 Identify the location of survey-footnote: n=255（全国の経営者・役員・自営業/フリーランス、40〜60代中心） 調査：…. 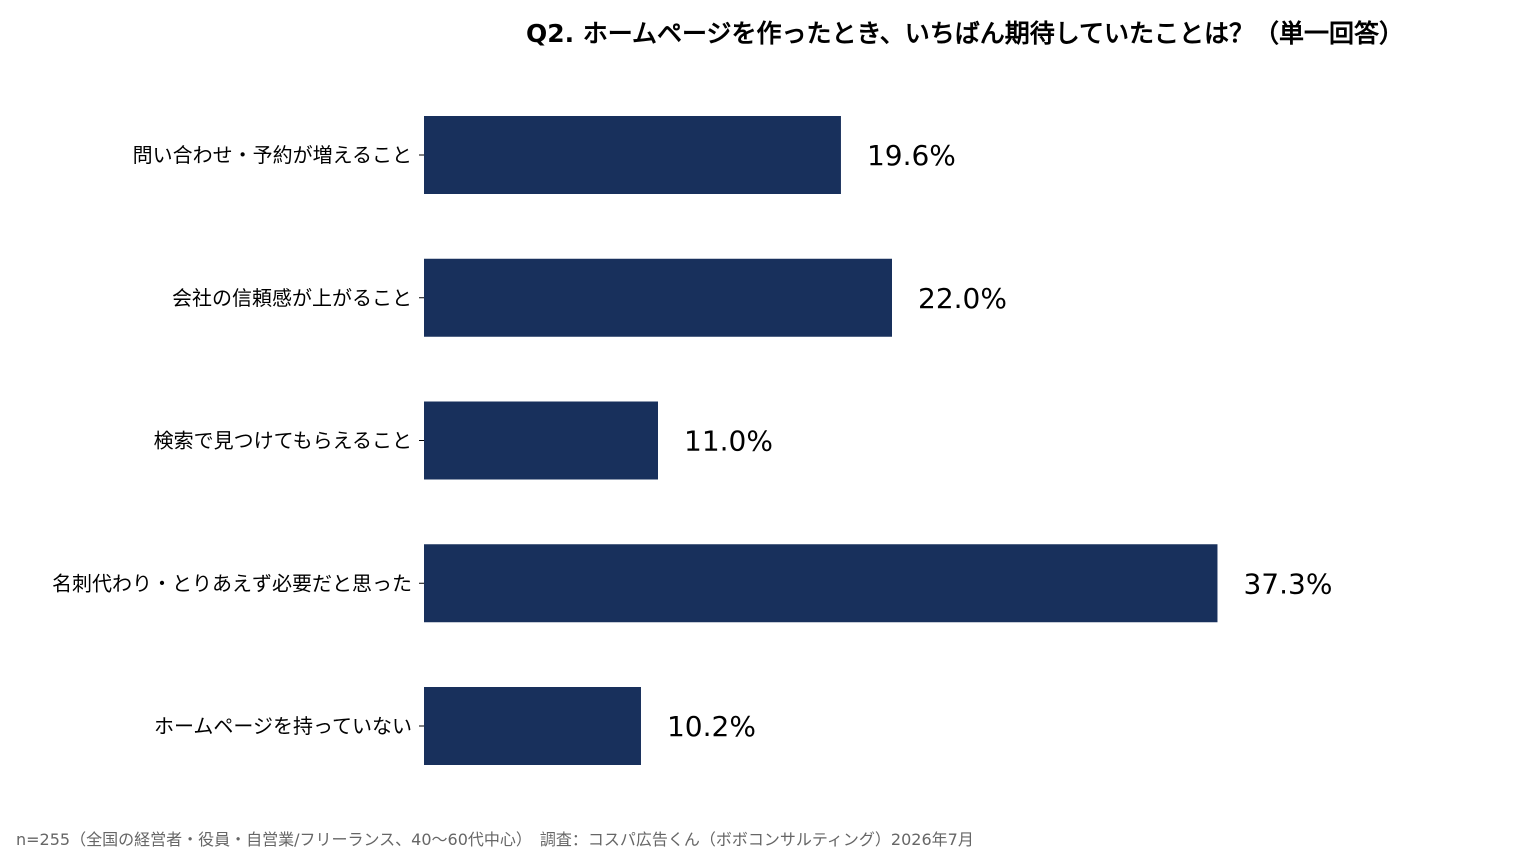
(495, 839).